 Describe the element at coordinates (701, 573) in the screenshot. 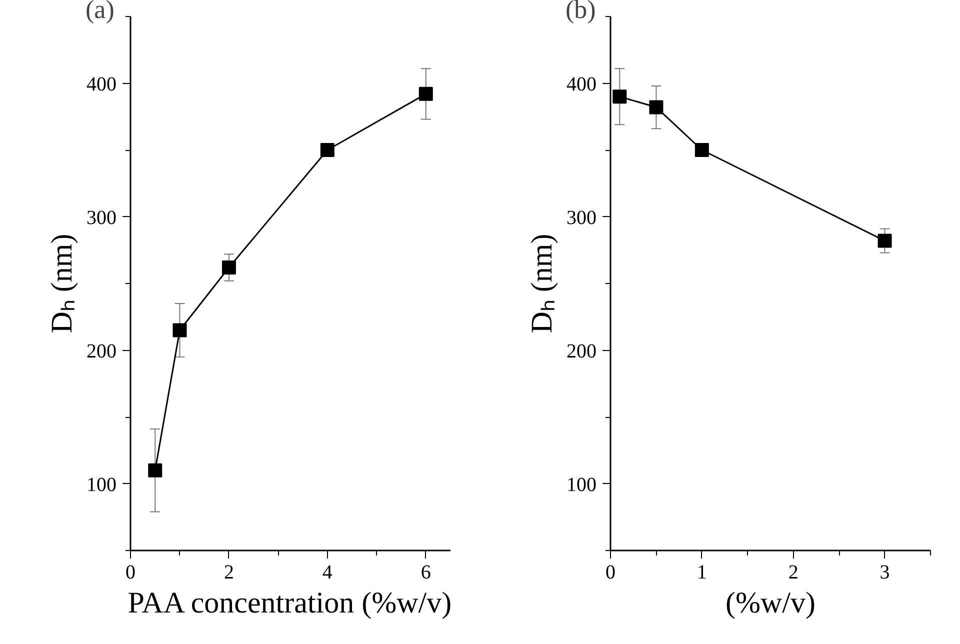

I see `x-tick-label: 1` at that location.